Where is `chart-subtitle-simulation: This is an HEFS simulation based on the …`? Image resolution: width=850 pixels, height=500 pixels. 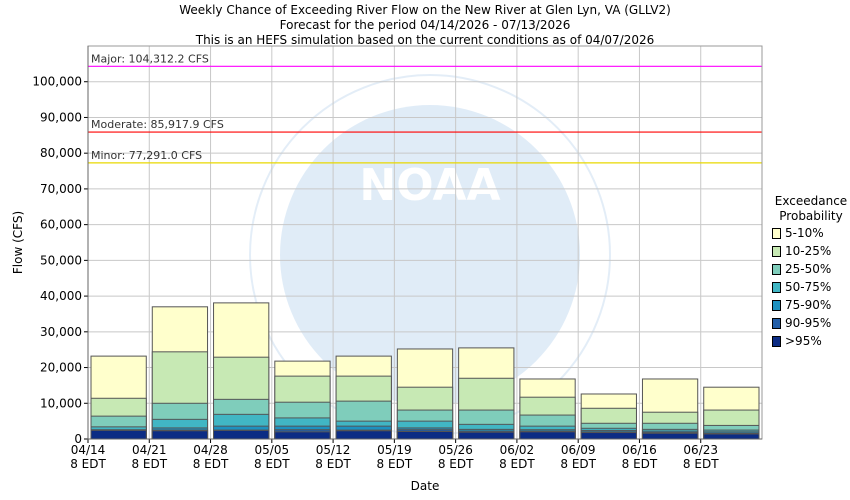
chart-subtitle-simulation: This is an HEFS simulation based on the … is located at coordinates (425, 40).